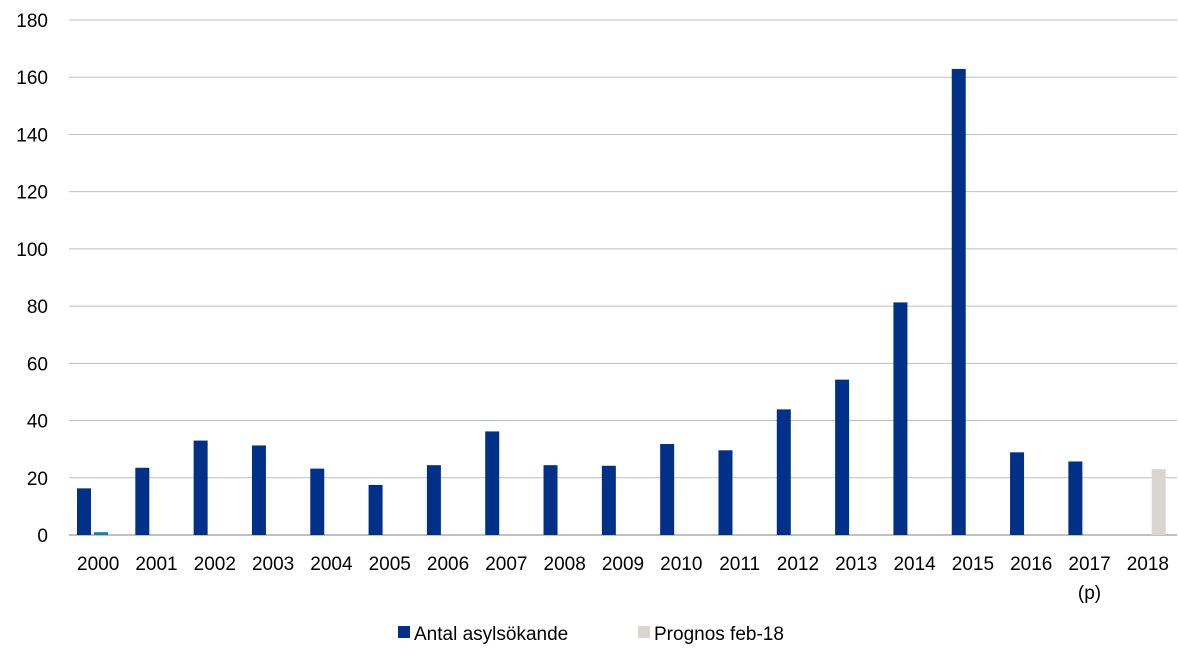 The height and width of the screenshot is (651, 1178). I want to click on bar-antal-asylsokande-2003, so click(258, 490).